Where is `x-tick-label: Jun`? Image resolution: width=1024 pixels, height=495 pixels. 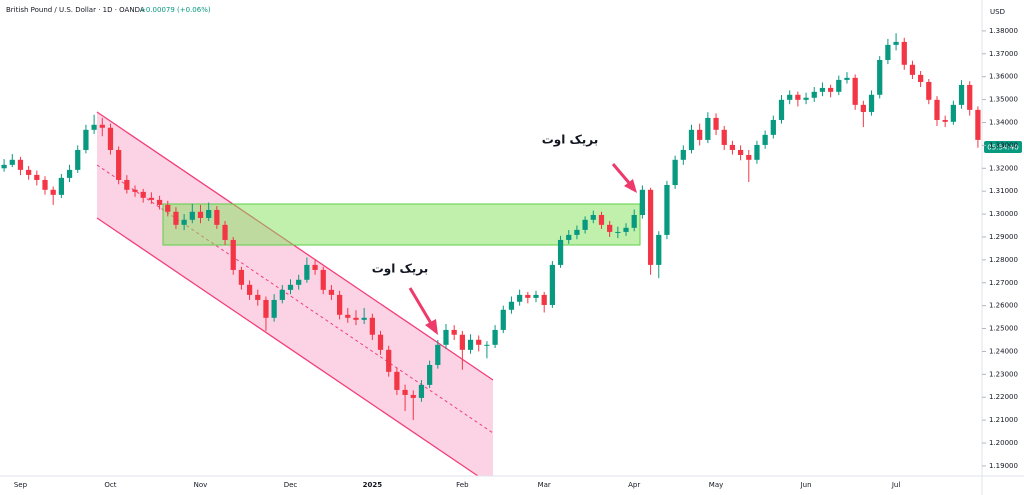
x-tick-label: Jun is located at coordinates (806, 485).